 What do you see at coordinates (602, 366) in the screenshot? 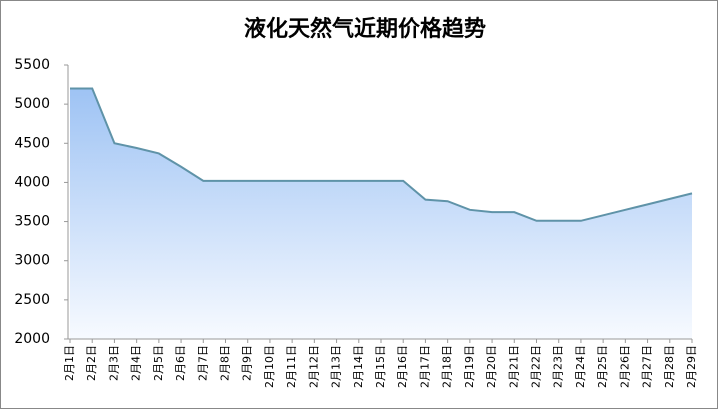
I see `x-tick-label: 2月25日` at bounding box center [602, 366].